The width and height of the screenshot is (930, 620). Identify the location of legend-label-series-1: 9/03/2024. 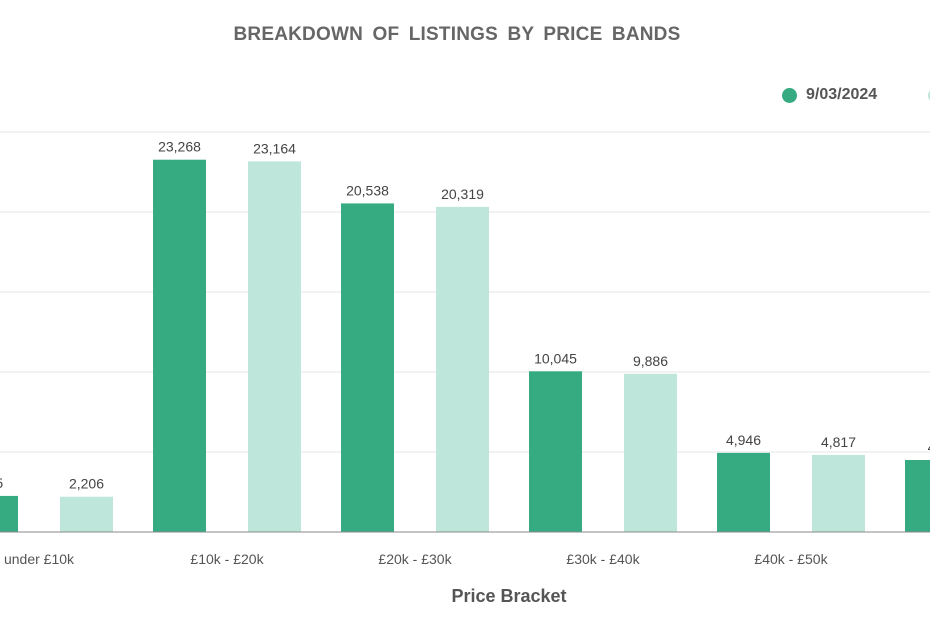
(842, 94).